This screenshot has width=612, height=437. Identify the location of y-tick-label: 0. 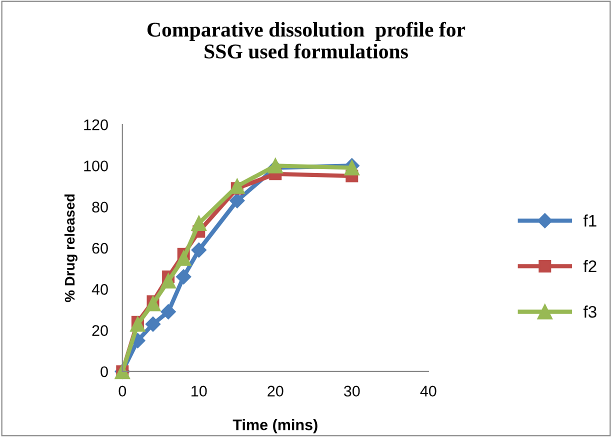
(104, 372).